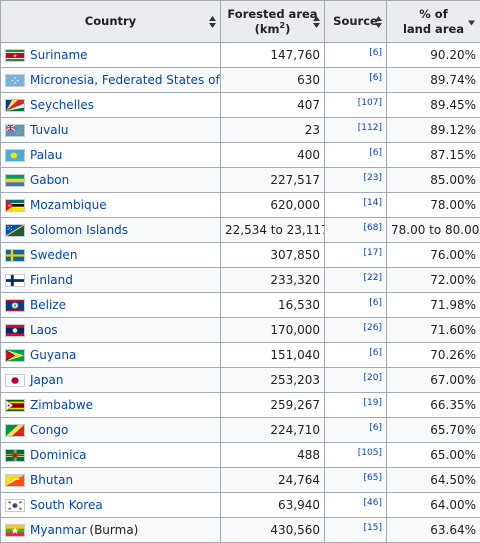 The image size is (480, 543). Describe the element at coordinates (61, 405) in the screenshot. I see `country-link: Zimbabwe` at that location.